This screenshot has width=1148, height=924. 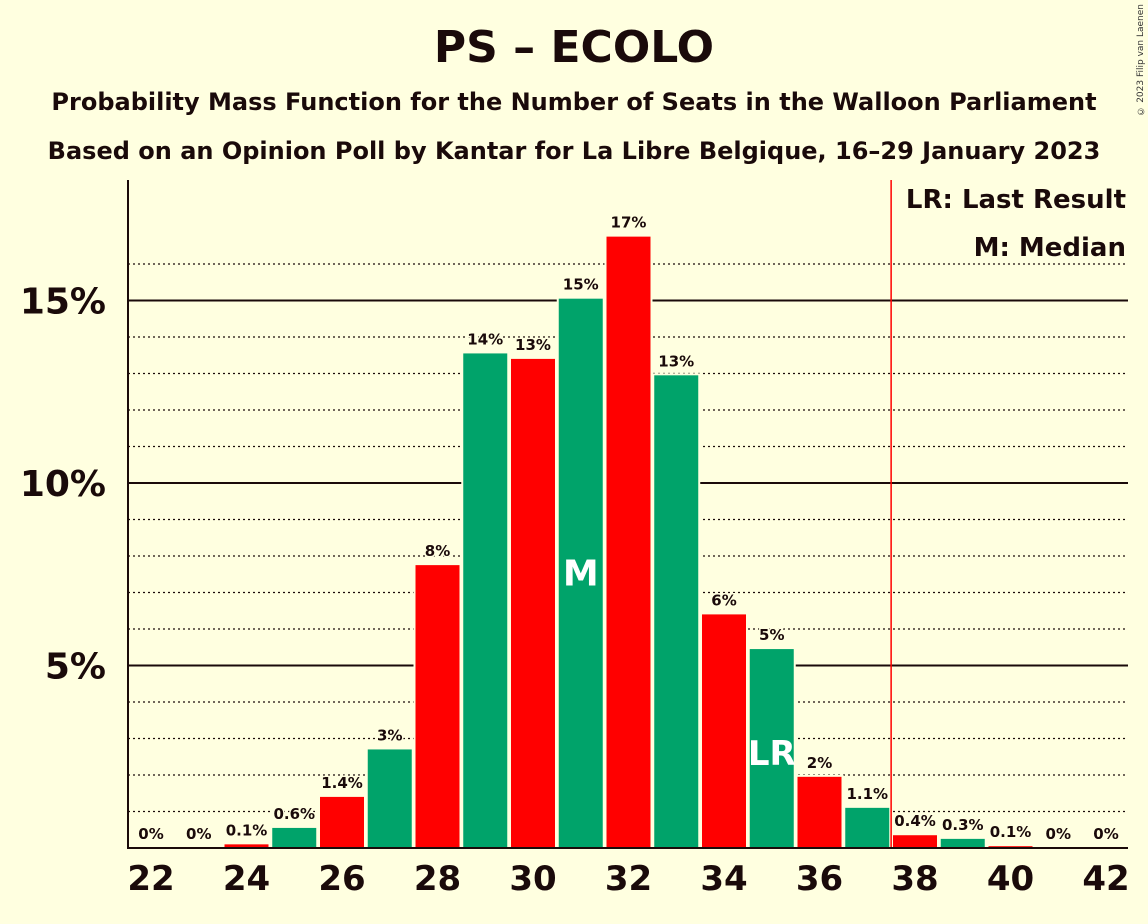 I want to click on bar-halo, so click(x=1010, y=846).